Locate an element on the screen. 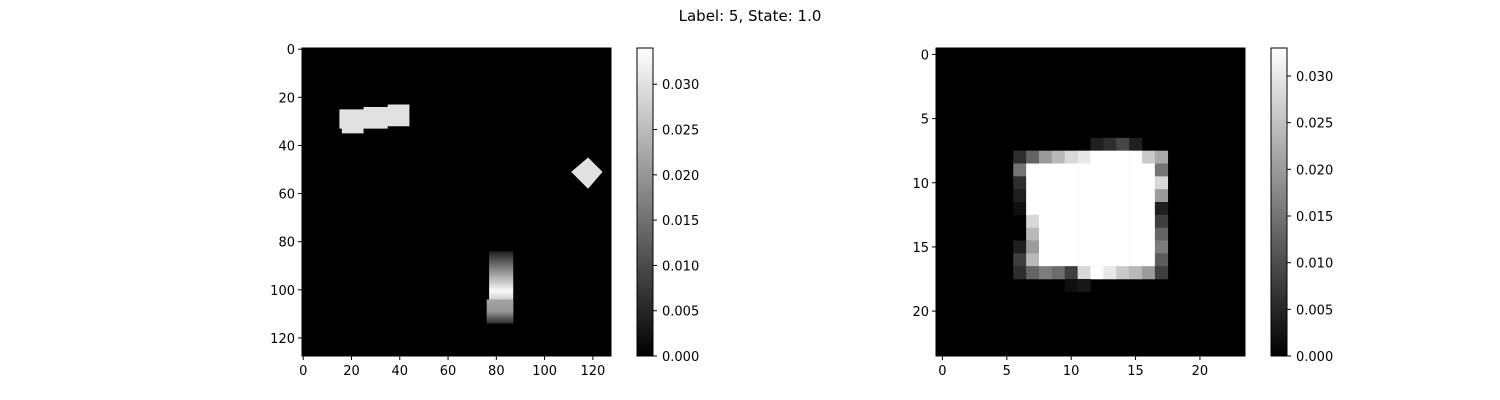  y-tick-label: 5 is located at coordinates (925, 120).